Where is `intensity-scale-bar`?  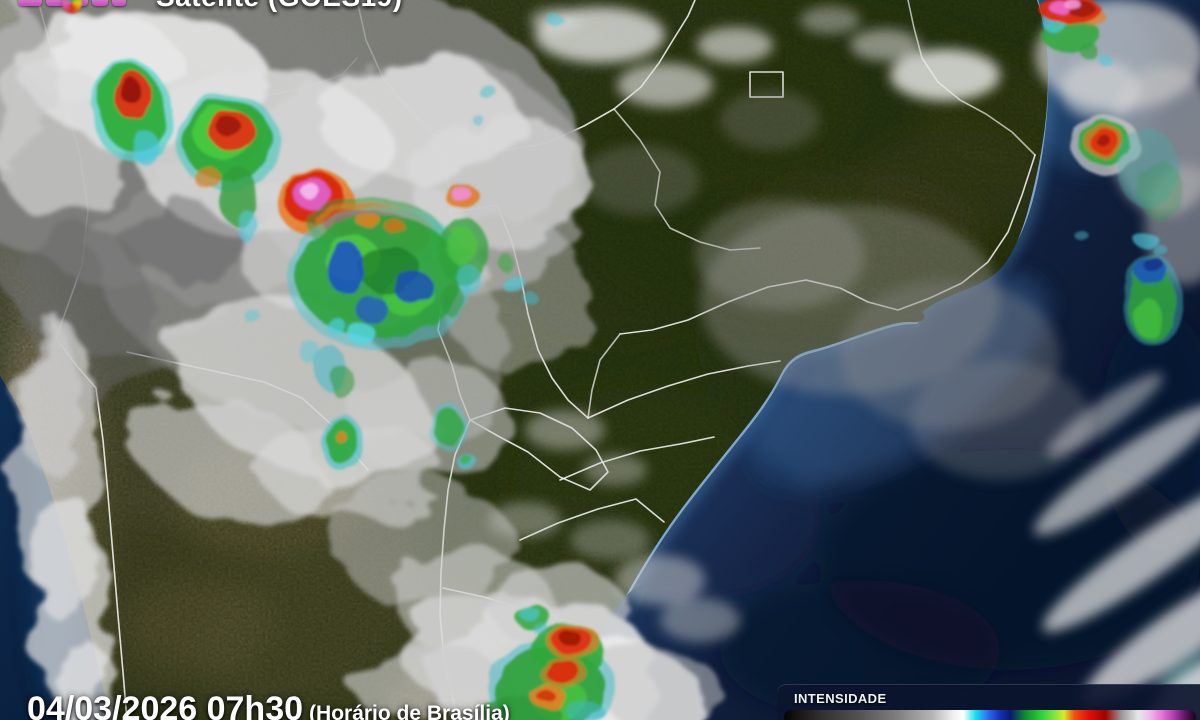 intensity-scale-bar is located at coordinates (990, 715).